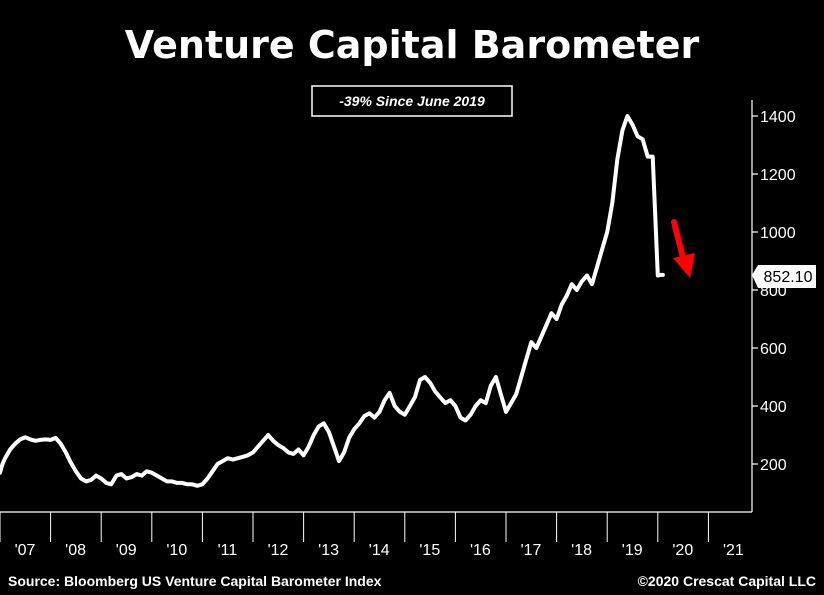 The height and width of the screenshot is (595, 824). Describe the element at coordinates (379, 550) in the screenshot. I see `x-tick-label: '14` at that location.